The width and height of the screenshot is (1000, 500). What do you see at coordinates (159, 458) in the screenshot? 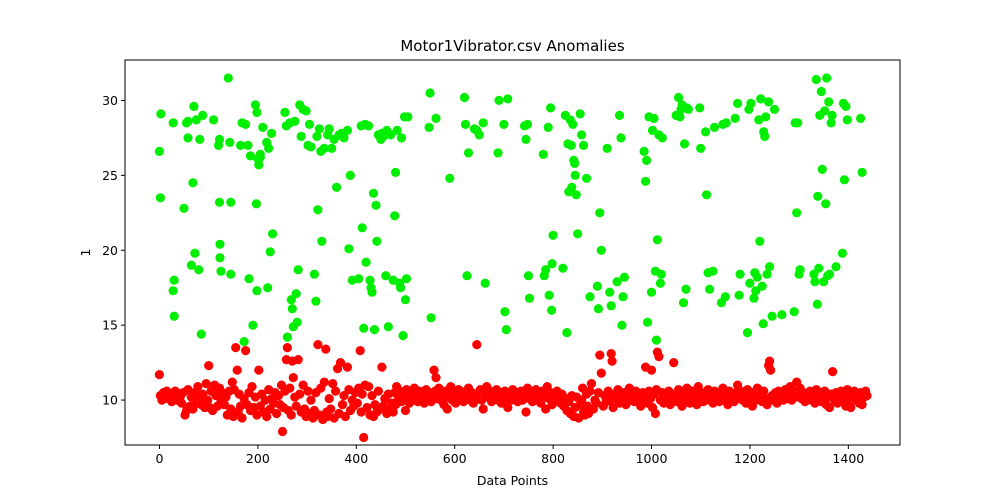
I see `x-tick-label: 0` at bounding box center [159, 458].